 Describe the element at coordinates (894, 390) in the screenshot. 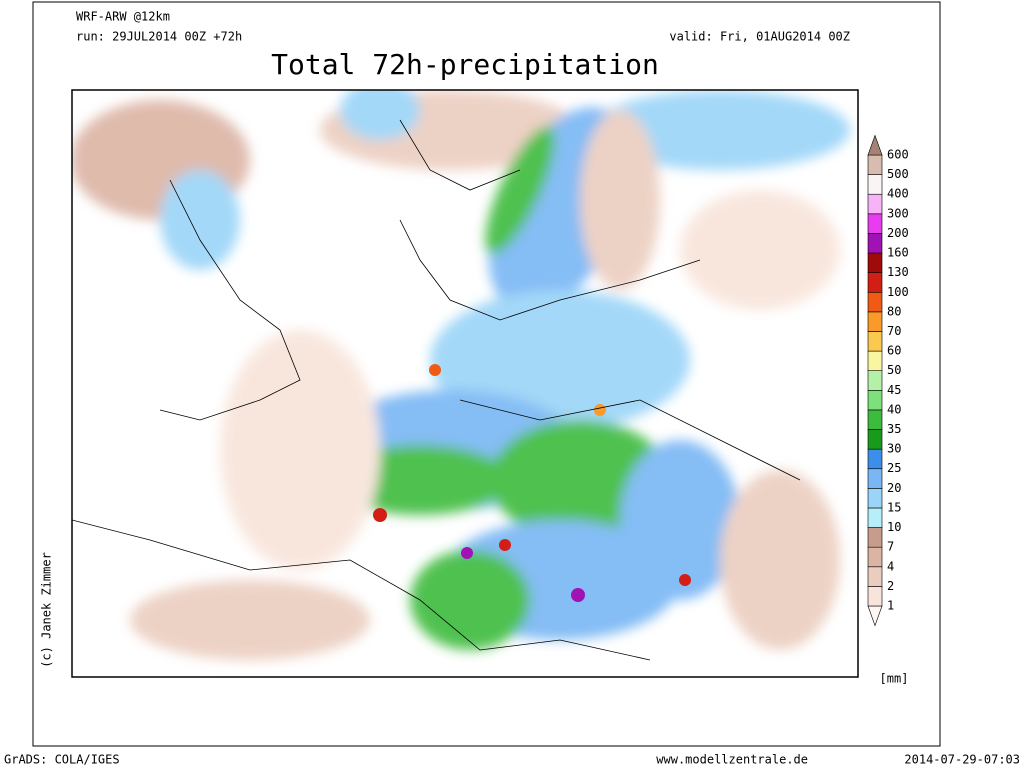

I see `colorbar-label: 45` at that location.